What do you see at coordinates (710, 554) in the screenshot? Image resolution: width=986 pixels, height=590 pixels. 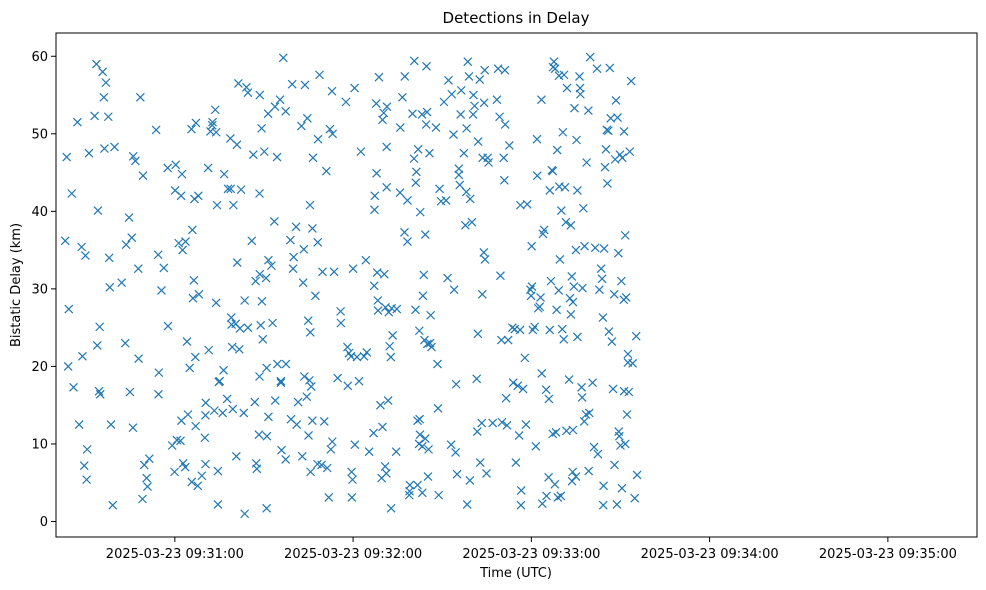 I see `x-tick-label: 2025-03-23 09:34:00` at bounding box center [710, 554].